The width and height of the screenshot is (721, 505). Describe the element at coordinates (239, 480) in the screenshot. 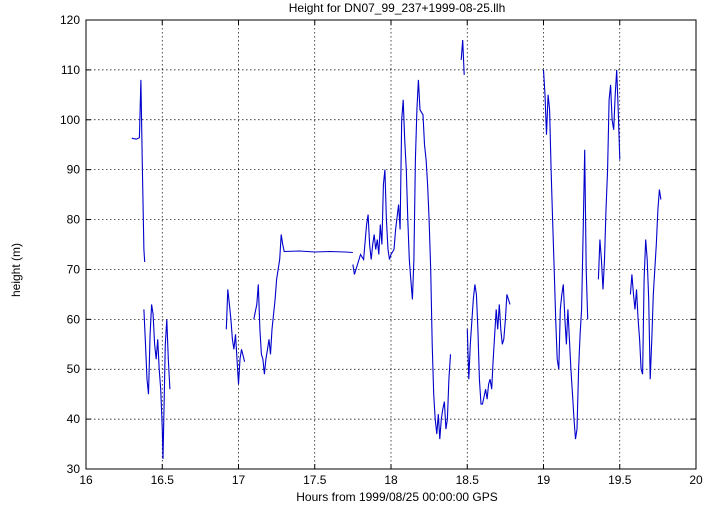

I see `x-tick-label: 17` at that location.